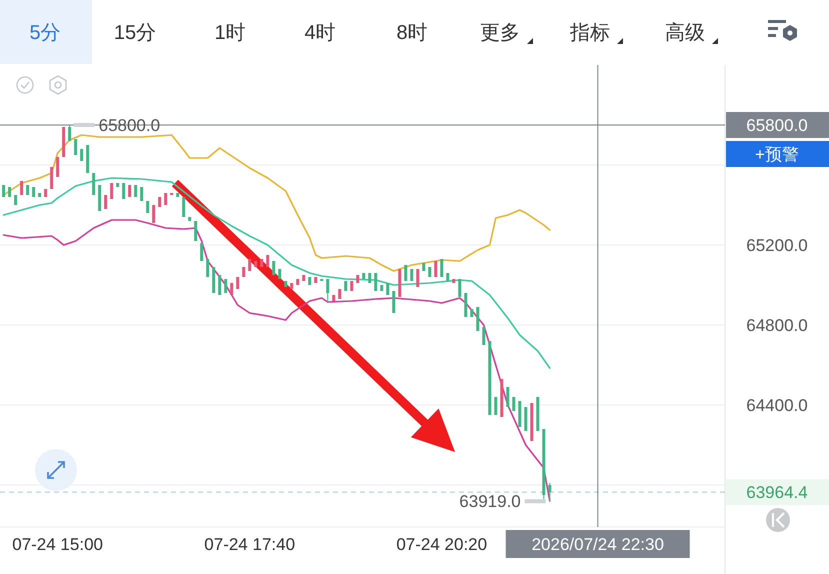  What do you see at coordinates (598, 544) in the screenshot?
I see `ref-line-label: 2026/07/24 22:30` at bounding box center [598, 544].